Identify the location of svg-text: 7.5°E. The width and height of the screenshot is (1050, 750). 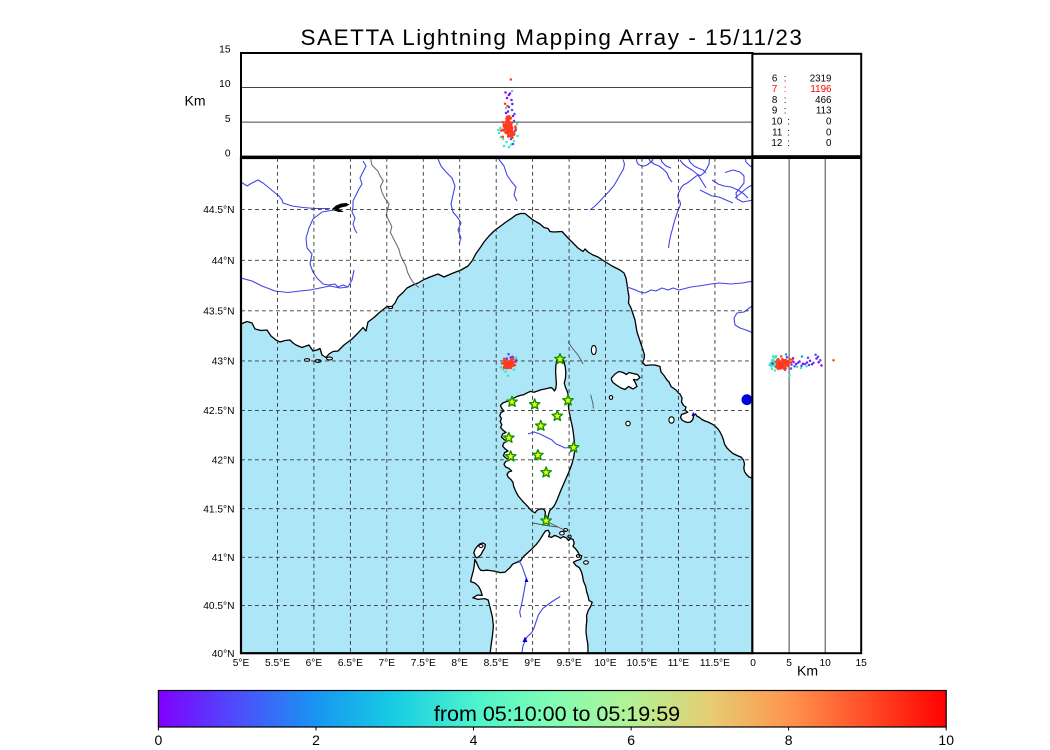
(423, 663).